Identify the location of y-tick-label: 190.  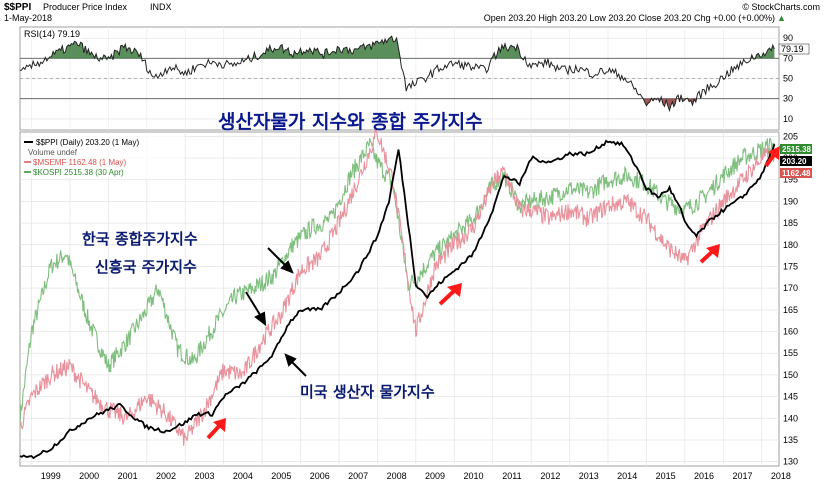
(790, 201).